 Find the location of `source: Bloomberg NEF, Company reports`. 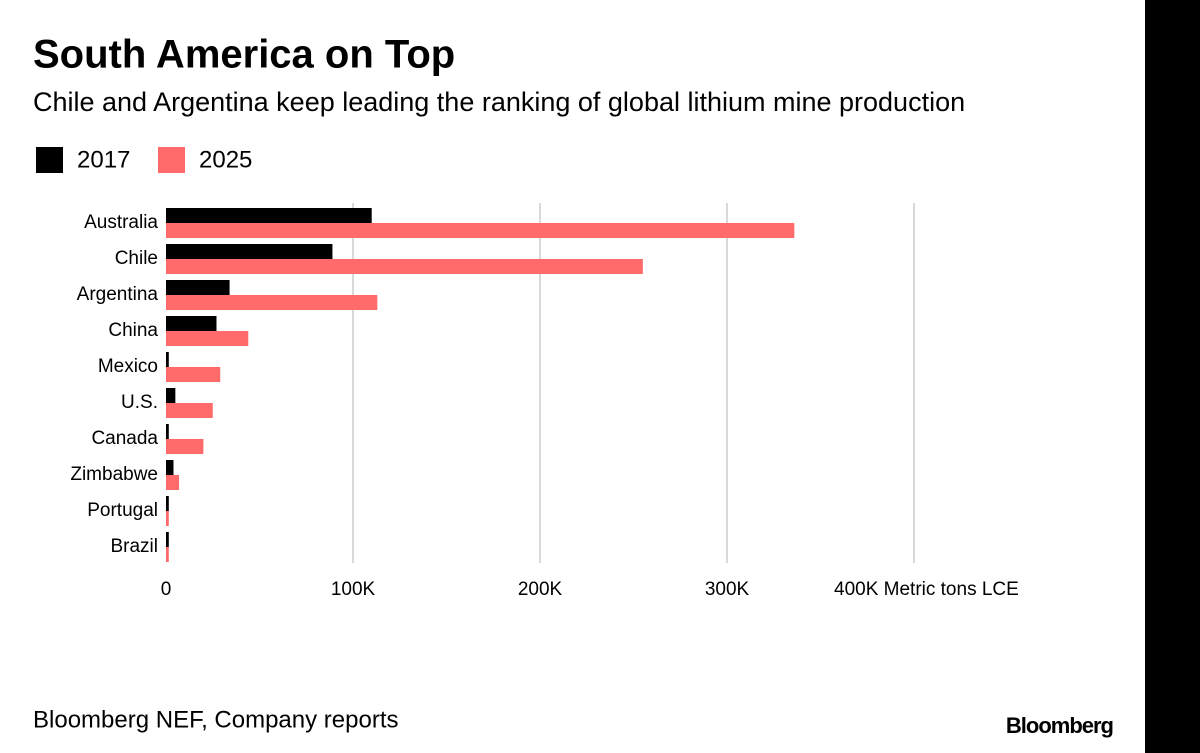

source: Bloomberg NEF, Company reports is located at coordinates (215, 719).